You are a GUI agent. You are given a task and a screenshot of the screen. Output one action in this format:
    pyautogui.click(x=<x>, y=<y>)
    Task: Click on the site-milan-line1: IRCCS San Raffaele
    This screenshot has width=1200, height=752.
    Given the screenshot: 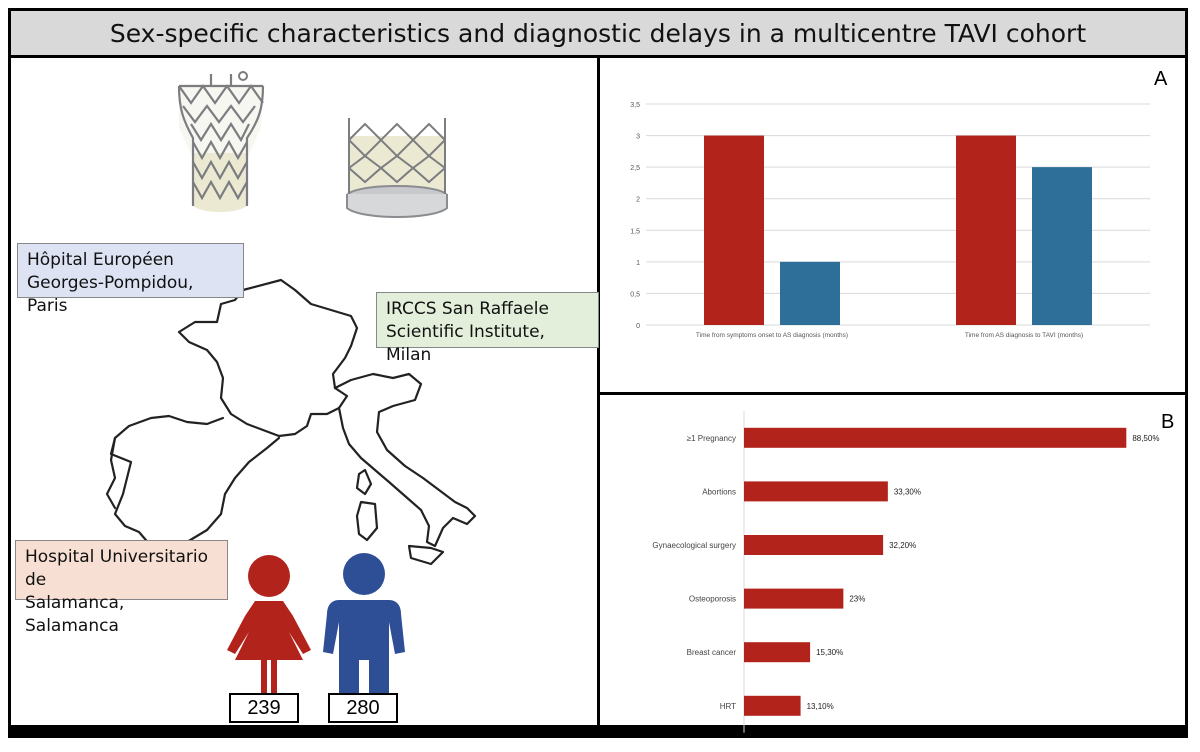 What is the action you would take?
    pyautogui.click(x=467, y=309)
    